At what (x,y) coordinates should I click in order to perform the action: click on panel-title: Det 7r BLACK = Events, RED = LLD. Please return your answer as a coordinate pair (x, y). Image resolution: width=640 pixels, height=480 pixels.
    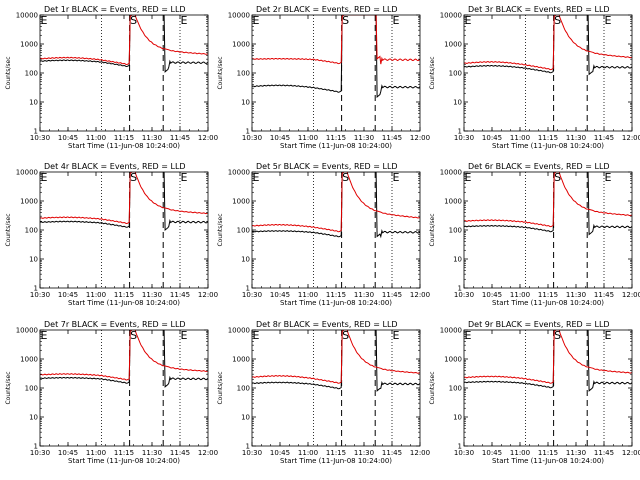
    Looking at the image, I should click on (115, 324).